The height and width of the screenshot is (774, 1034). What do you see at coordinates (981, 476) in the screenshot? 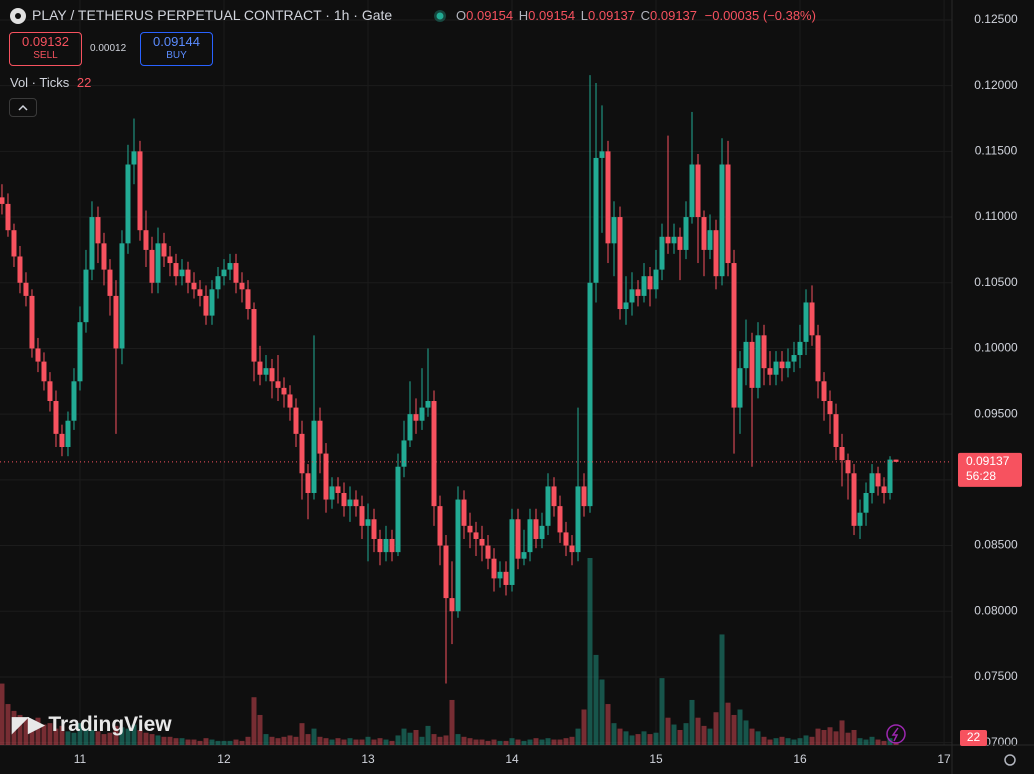
I see `countdown-label: 56:28` at bounding box center [981, 476].